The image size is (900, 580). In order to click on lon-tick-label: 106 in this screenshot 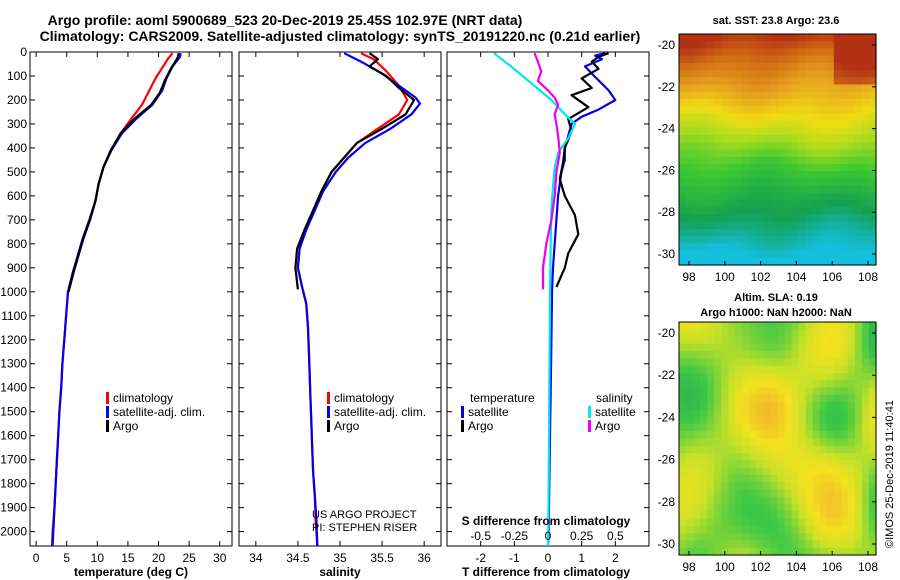, I will do `click(832, 277)`.